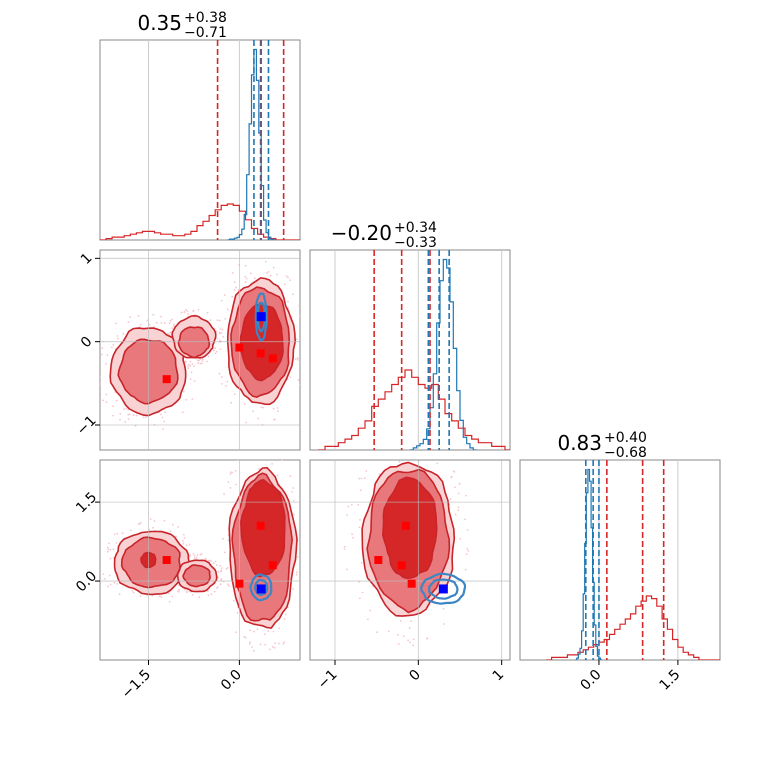 This screenshot has height=760, width=760. Describe the element at coordinates (200, 125) in the screenshot. I see `diagonal-panel-0: 0.35 +0.38−0.71` at that location.